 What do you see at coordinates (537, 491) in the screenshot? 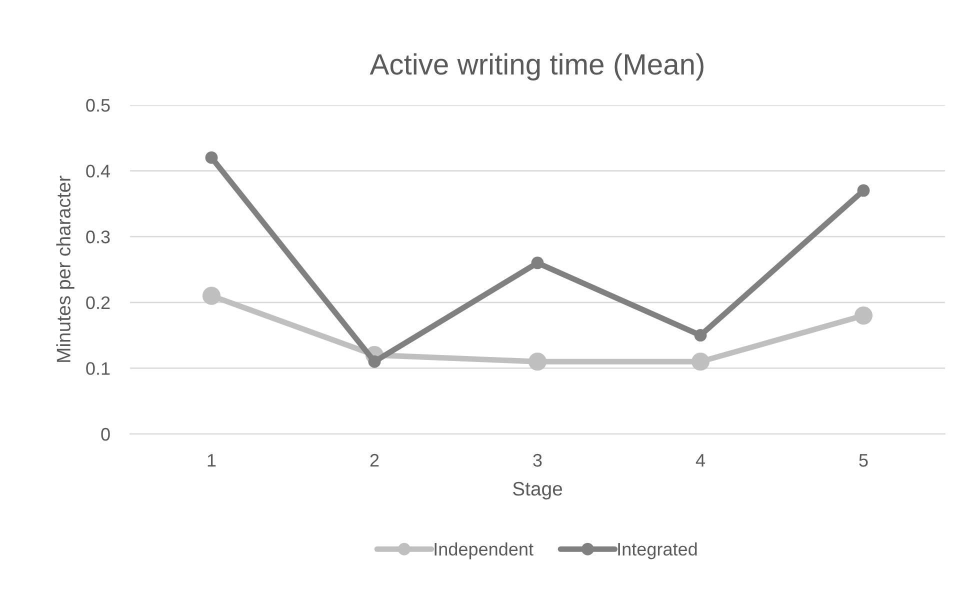
I see `x-axis-title: Stage` at bounding box center [537, 491].